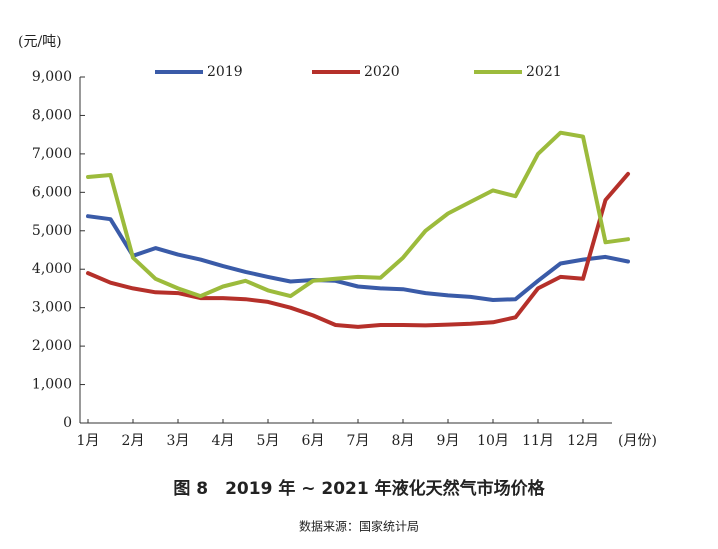 The image size is (718, 549). I want to click on x-tick-label: 3月, so click(178, 441).